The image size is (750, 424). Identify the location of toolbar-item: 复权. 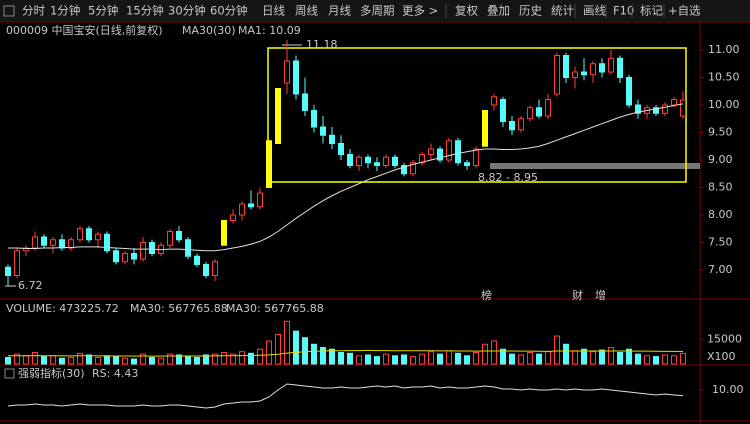
(466, 11).